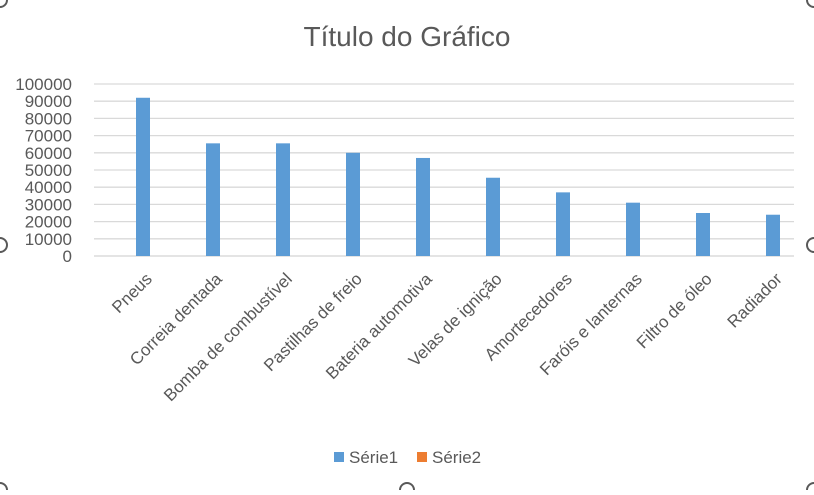  What do you see at coordinates (563, 224) in the screenshot?
I see `bar-Série1-6` at bounding box center [563, 224].